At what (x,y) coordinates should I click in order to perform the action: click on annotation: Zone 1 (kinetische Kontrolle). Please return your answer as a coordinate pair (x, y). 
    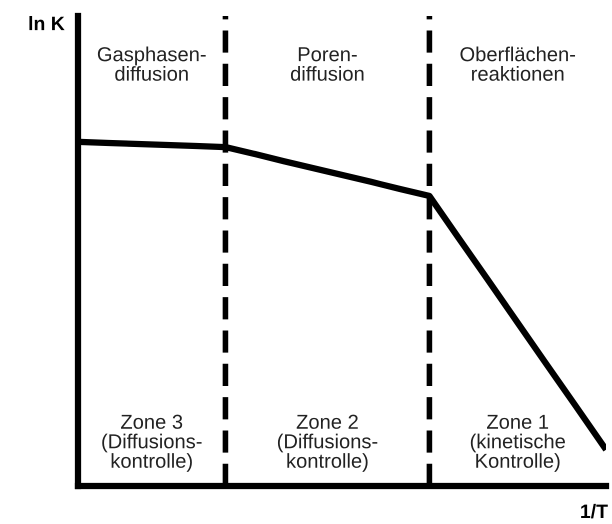
    Looking at the image, I should click on (517, 443).